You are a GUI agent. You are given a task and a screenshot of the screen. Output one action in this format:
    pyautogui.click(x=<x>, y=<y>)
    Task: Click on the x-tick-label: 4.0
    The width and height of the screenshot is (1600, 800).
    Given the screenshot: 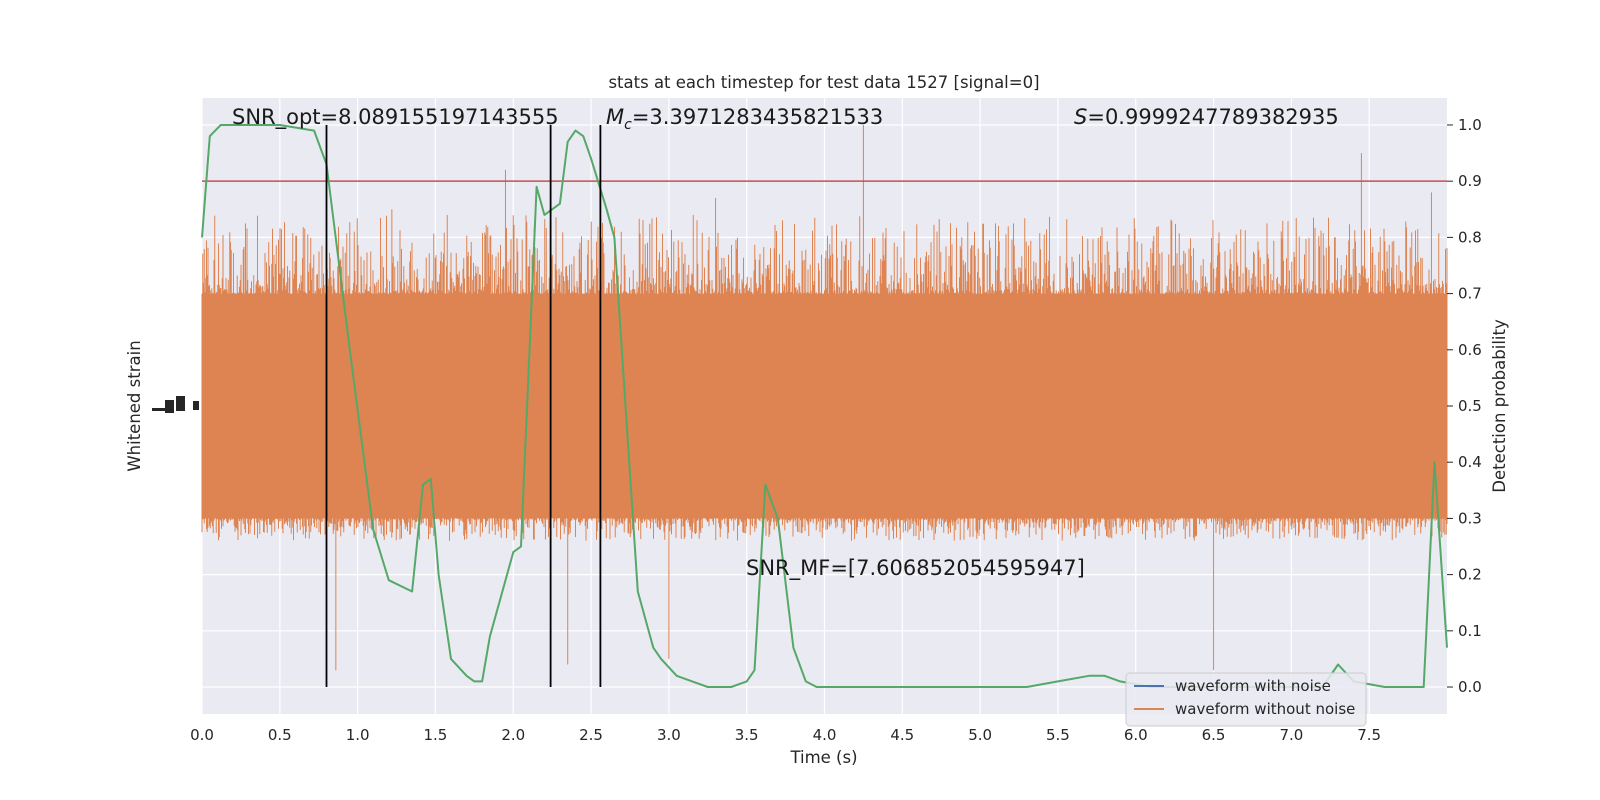 What is the action you would take?
    pyautogui.click(x=825, y=735)
    